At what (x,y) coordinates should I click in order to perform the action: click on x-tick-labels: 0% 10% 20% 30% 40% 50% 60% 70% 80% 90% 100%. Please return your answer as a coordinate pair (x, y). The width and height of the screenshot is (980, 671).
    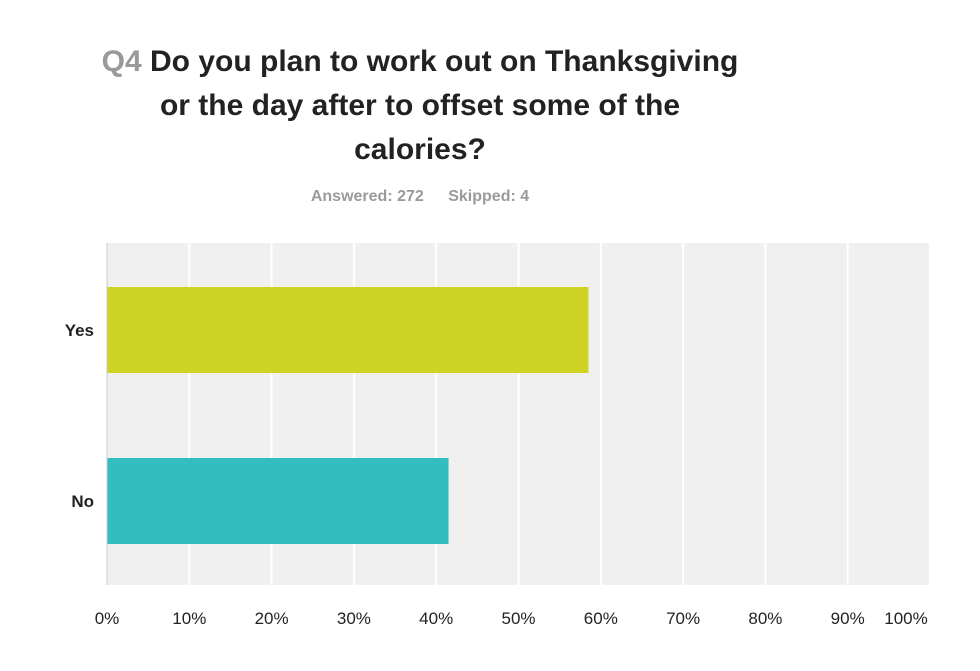
    Looking at the image, I should click on (511, 618).